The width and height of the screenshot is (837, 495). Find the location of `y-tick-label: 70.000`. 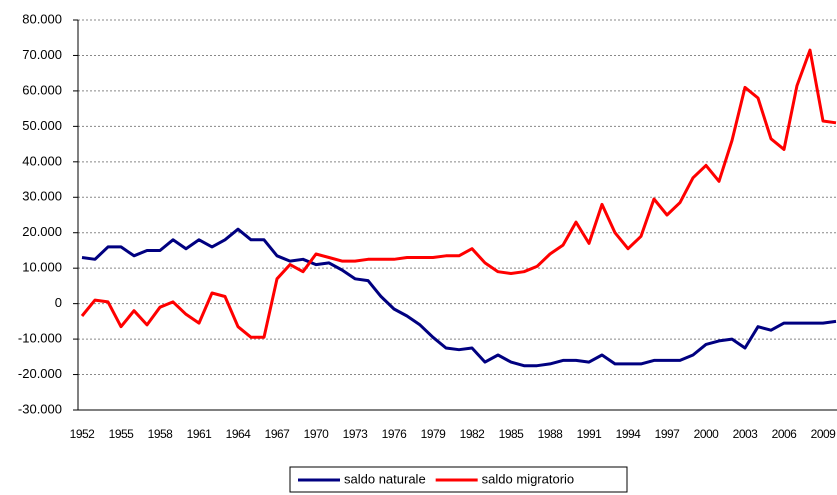

y-tick-label: 70.000 is located at coordinates (42, 54).